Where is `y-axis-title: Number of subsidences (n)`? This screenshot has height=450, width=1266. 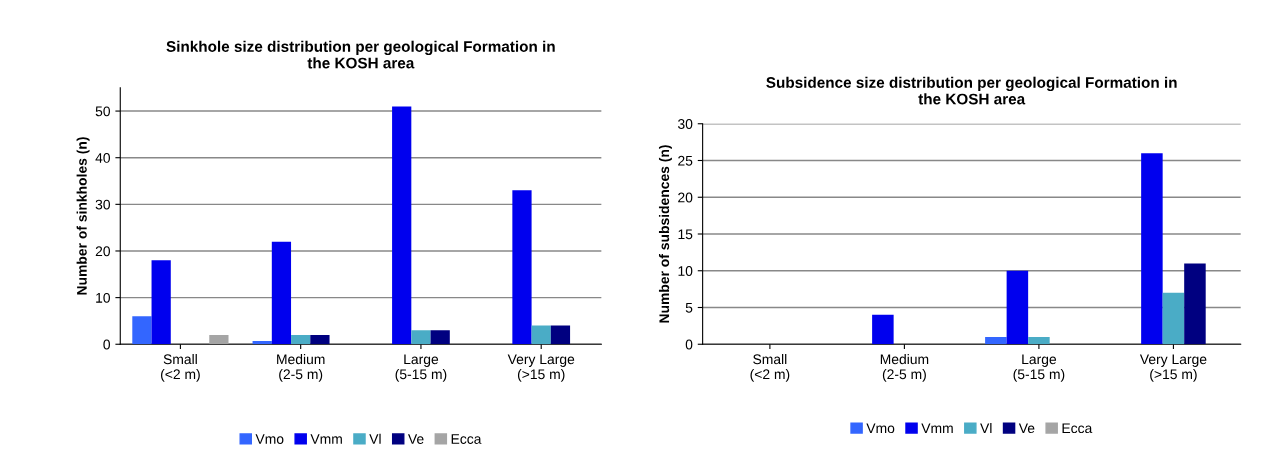 y-axis-title: Number of subsidences (n) is located at coordinates (665, 234).